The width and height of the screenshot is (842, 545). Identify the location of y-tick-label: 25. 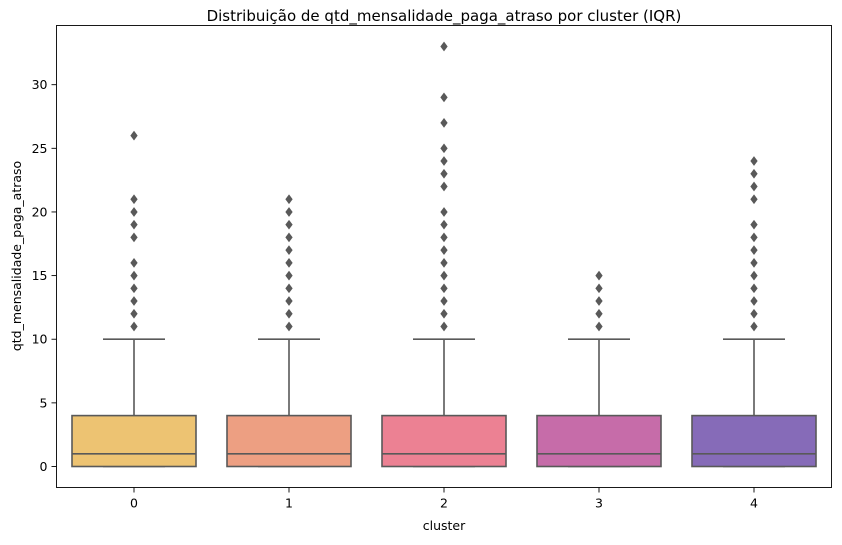
(40, 148).